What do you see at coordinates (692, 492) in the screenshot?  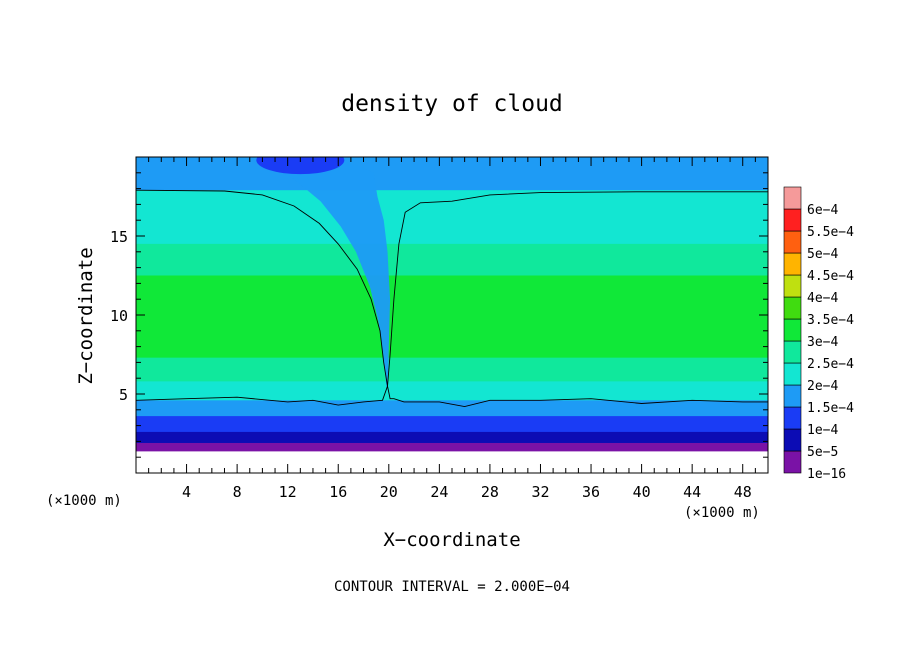 I see `x-tick-label: 44` at bounding box center [692, 492].